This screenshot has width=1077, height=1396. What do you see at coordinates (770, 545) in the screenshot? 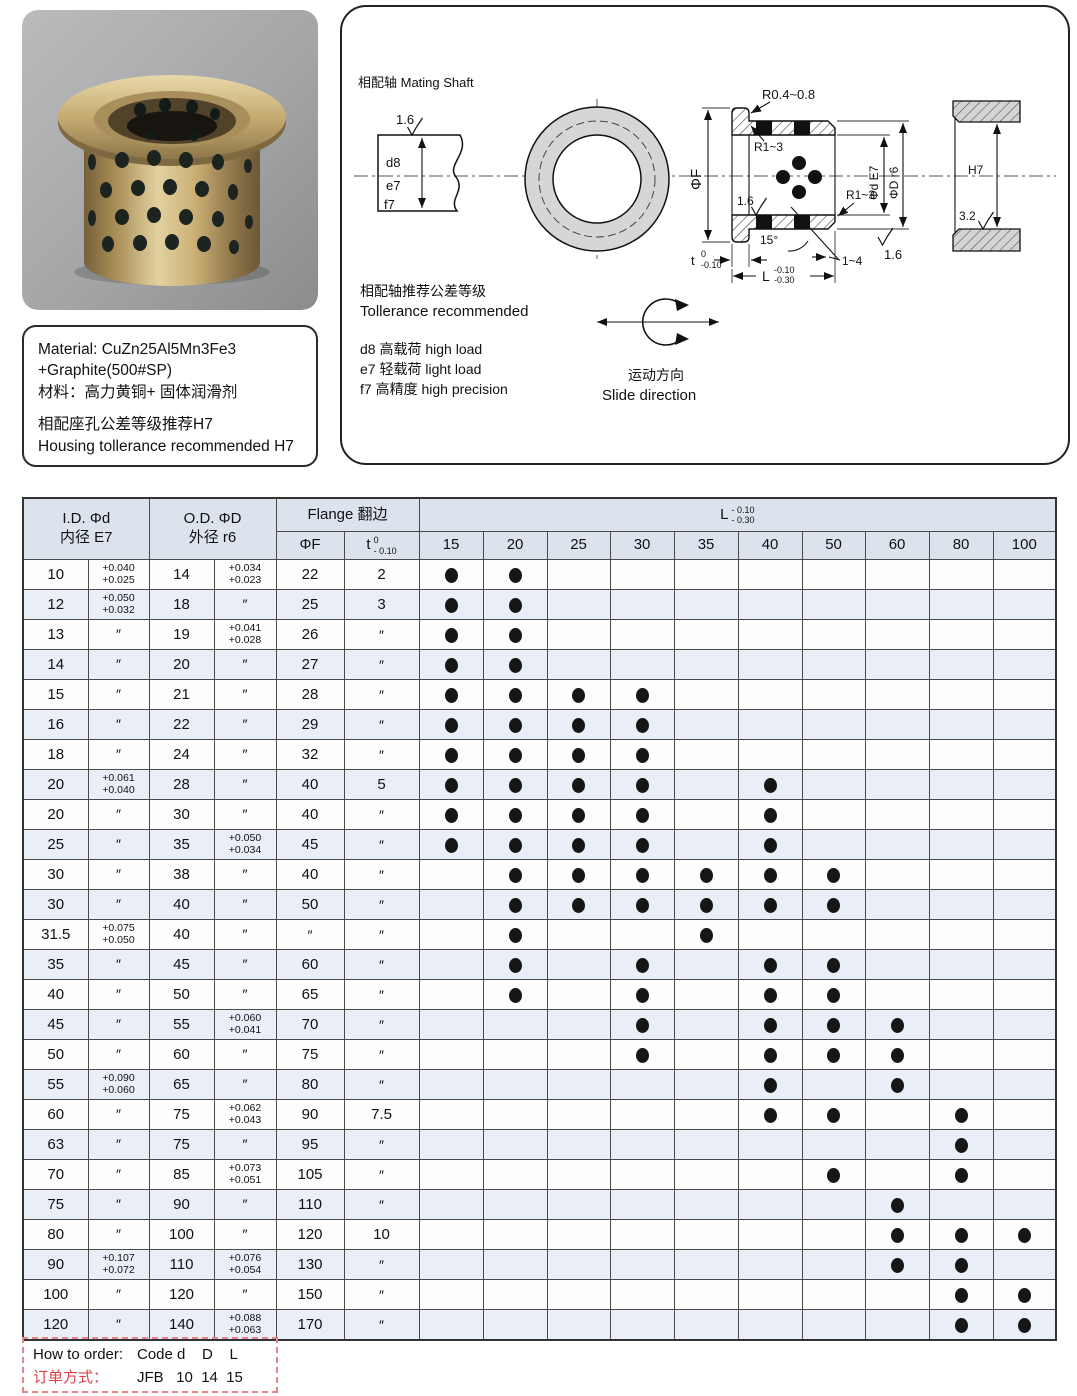
I see `header-length-40: 40` at bounding box center [770, 545].